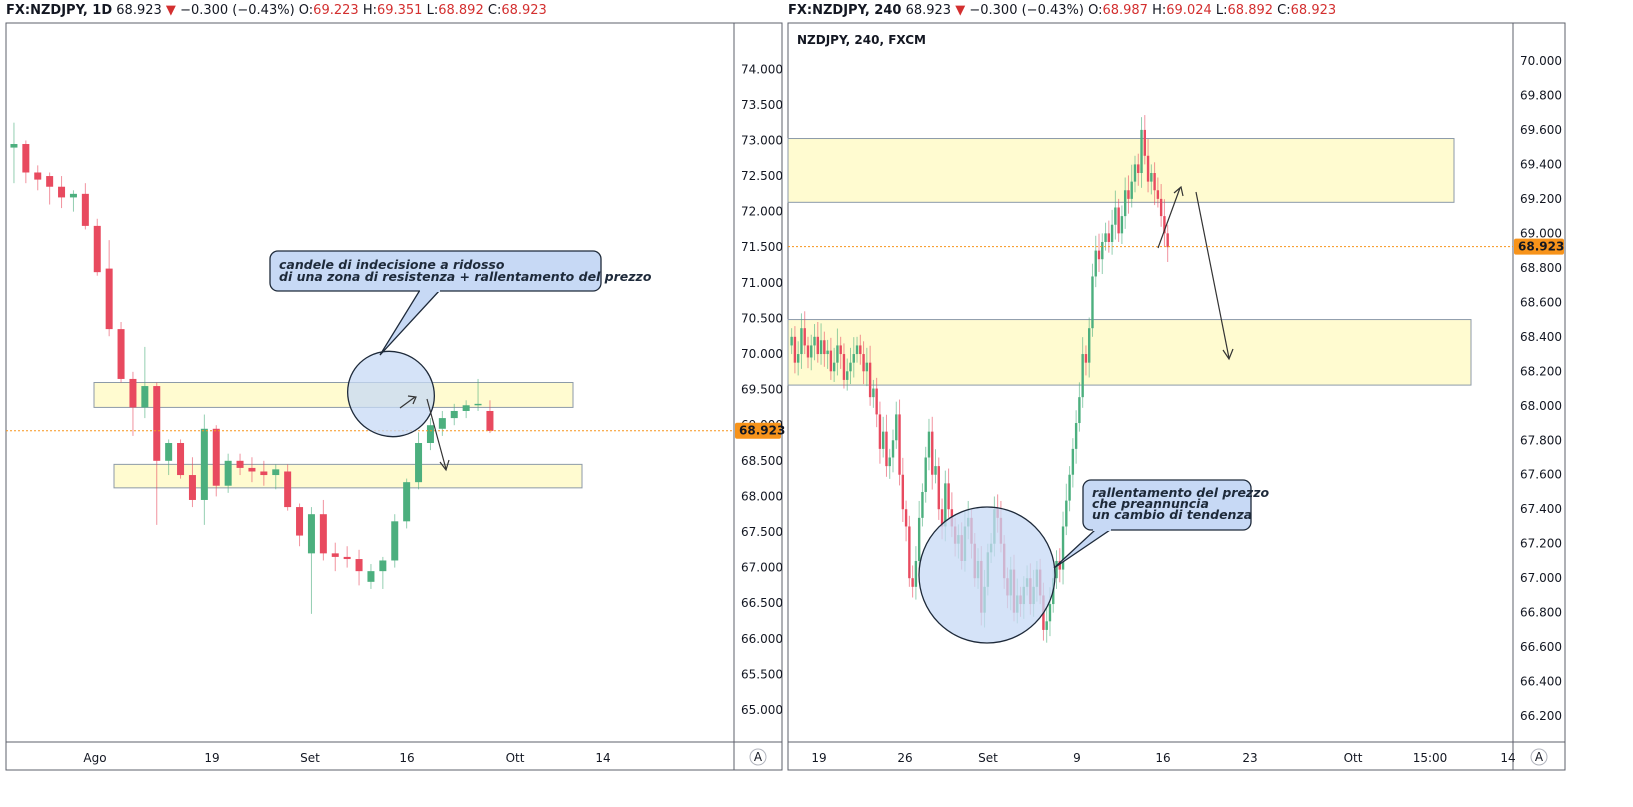 This screenshot has height=807, width=1633. I want to click on highlight-circle, so click(987, 575).